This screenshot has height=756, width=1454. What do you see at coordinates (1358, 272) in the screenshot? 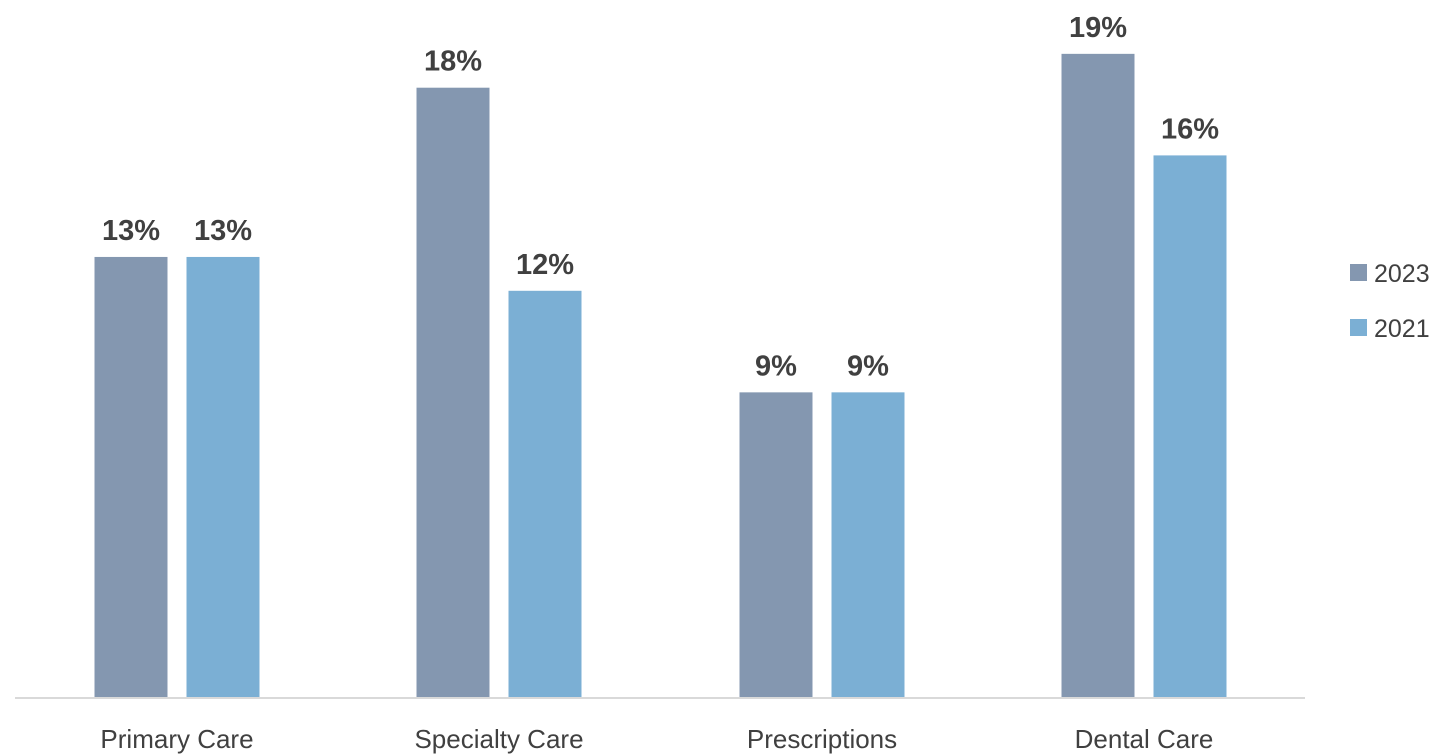
I see `legend-swatch-2023` at bounding box center [1358, 272].